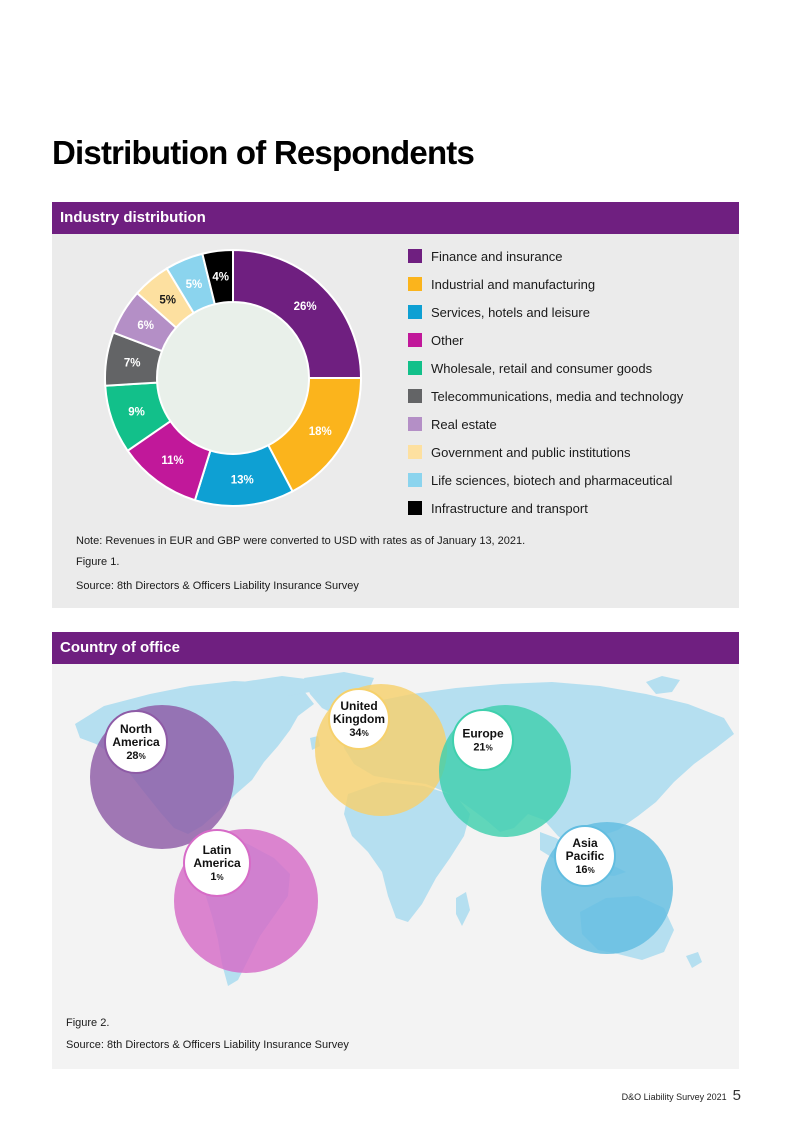 Image resolution: width=793 pixels, height=1122 pixels. Describe the element at coordinates (98, 562) in the screenshot. I see `figure-1-label: Figure 1.` at that location.